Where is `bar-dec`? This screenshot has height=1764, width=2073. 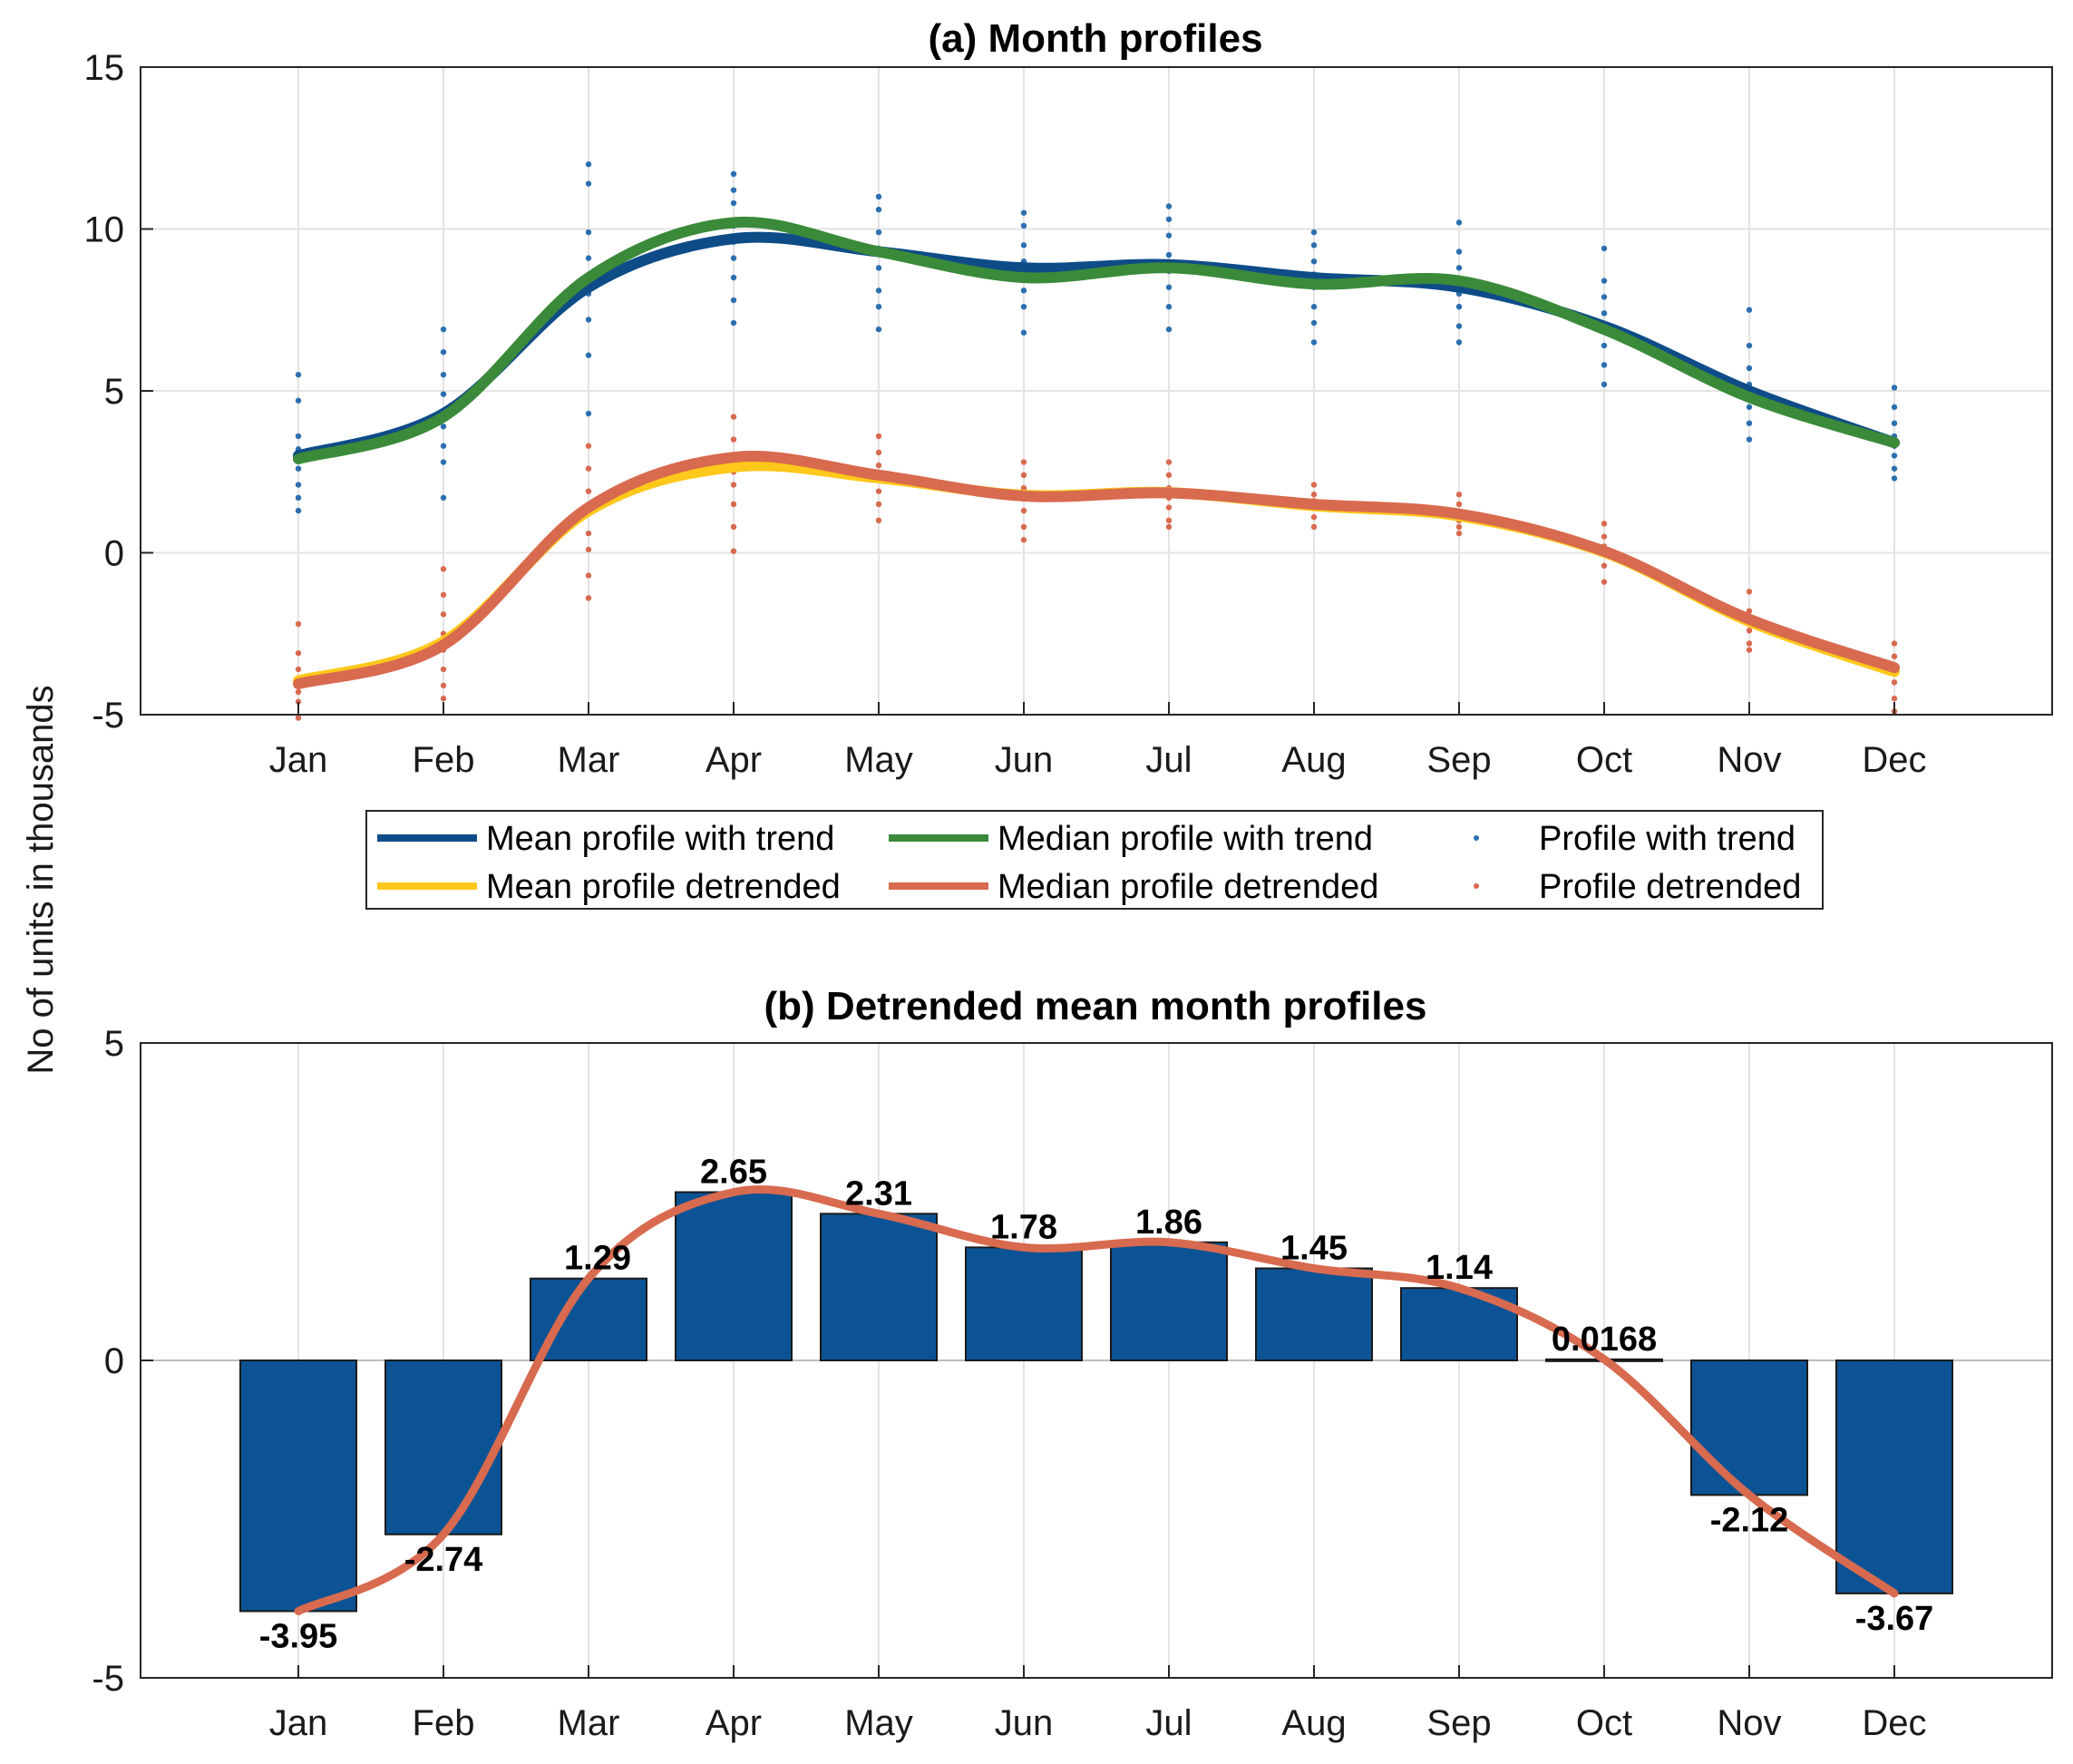
bar-dec is located at coordinates (1894, 1477).